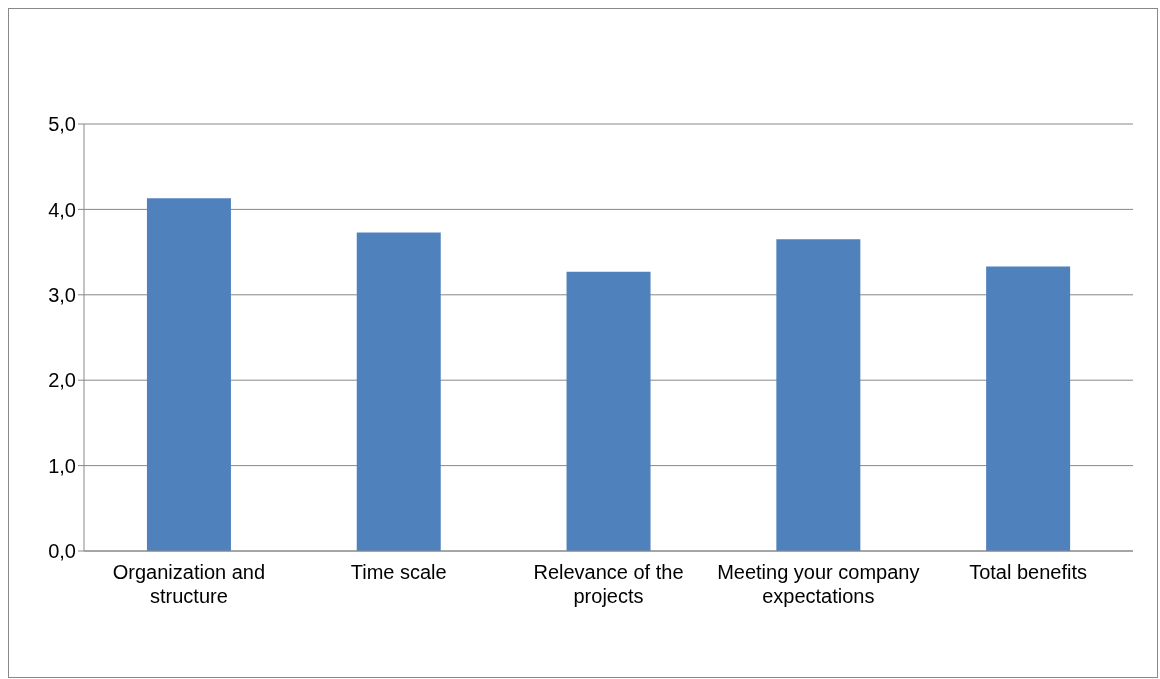  I want to click on x-tick-label: Total benefits, so click(1028, 572).